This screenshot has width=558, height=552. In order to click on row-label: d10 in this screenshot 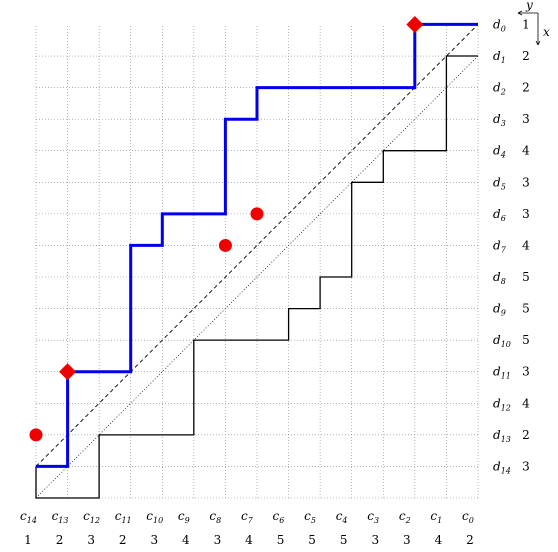, I will do `click(502, 341)`.